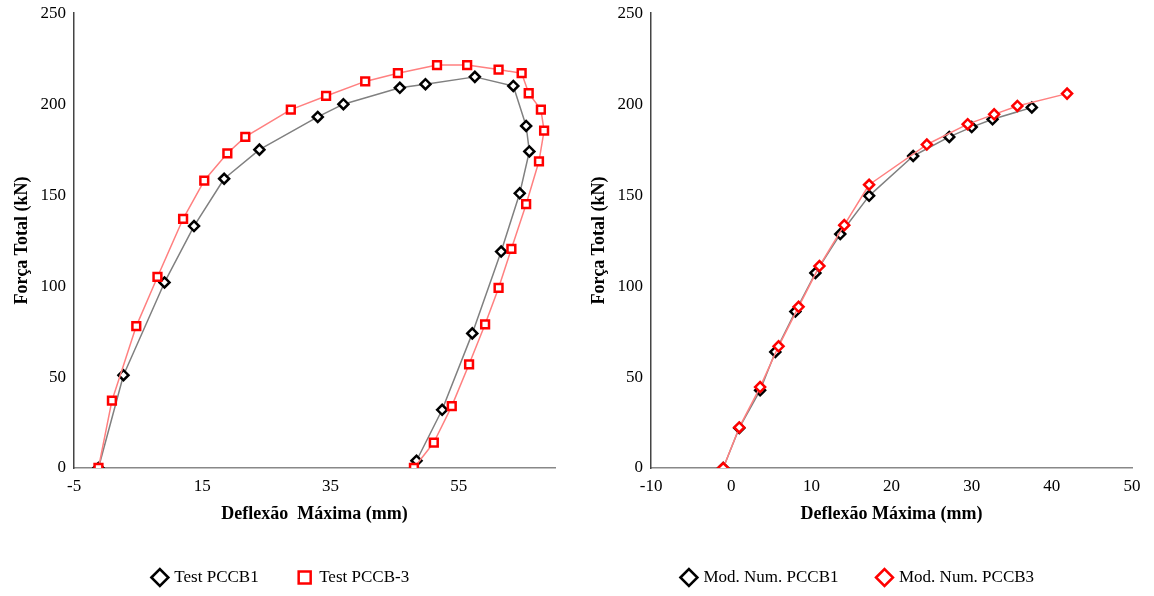 The image size is (1154, 596). Describe the element at coordinates (74, 485) in the screenshot. I see `x-tick-label: -5` at that location.